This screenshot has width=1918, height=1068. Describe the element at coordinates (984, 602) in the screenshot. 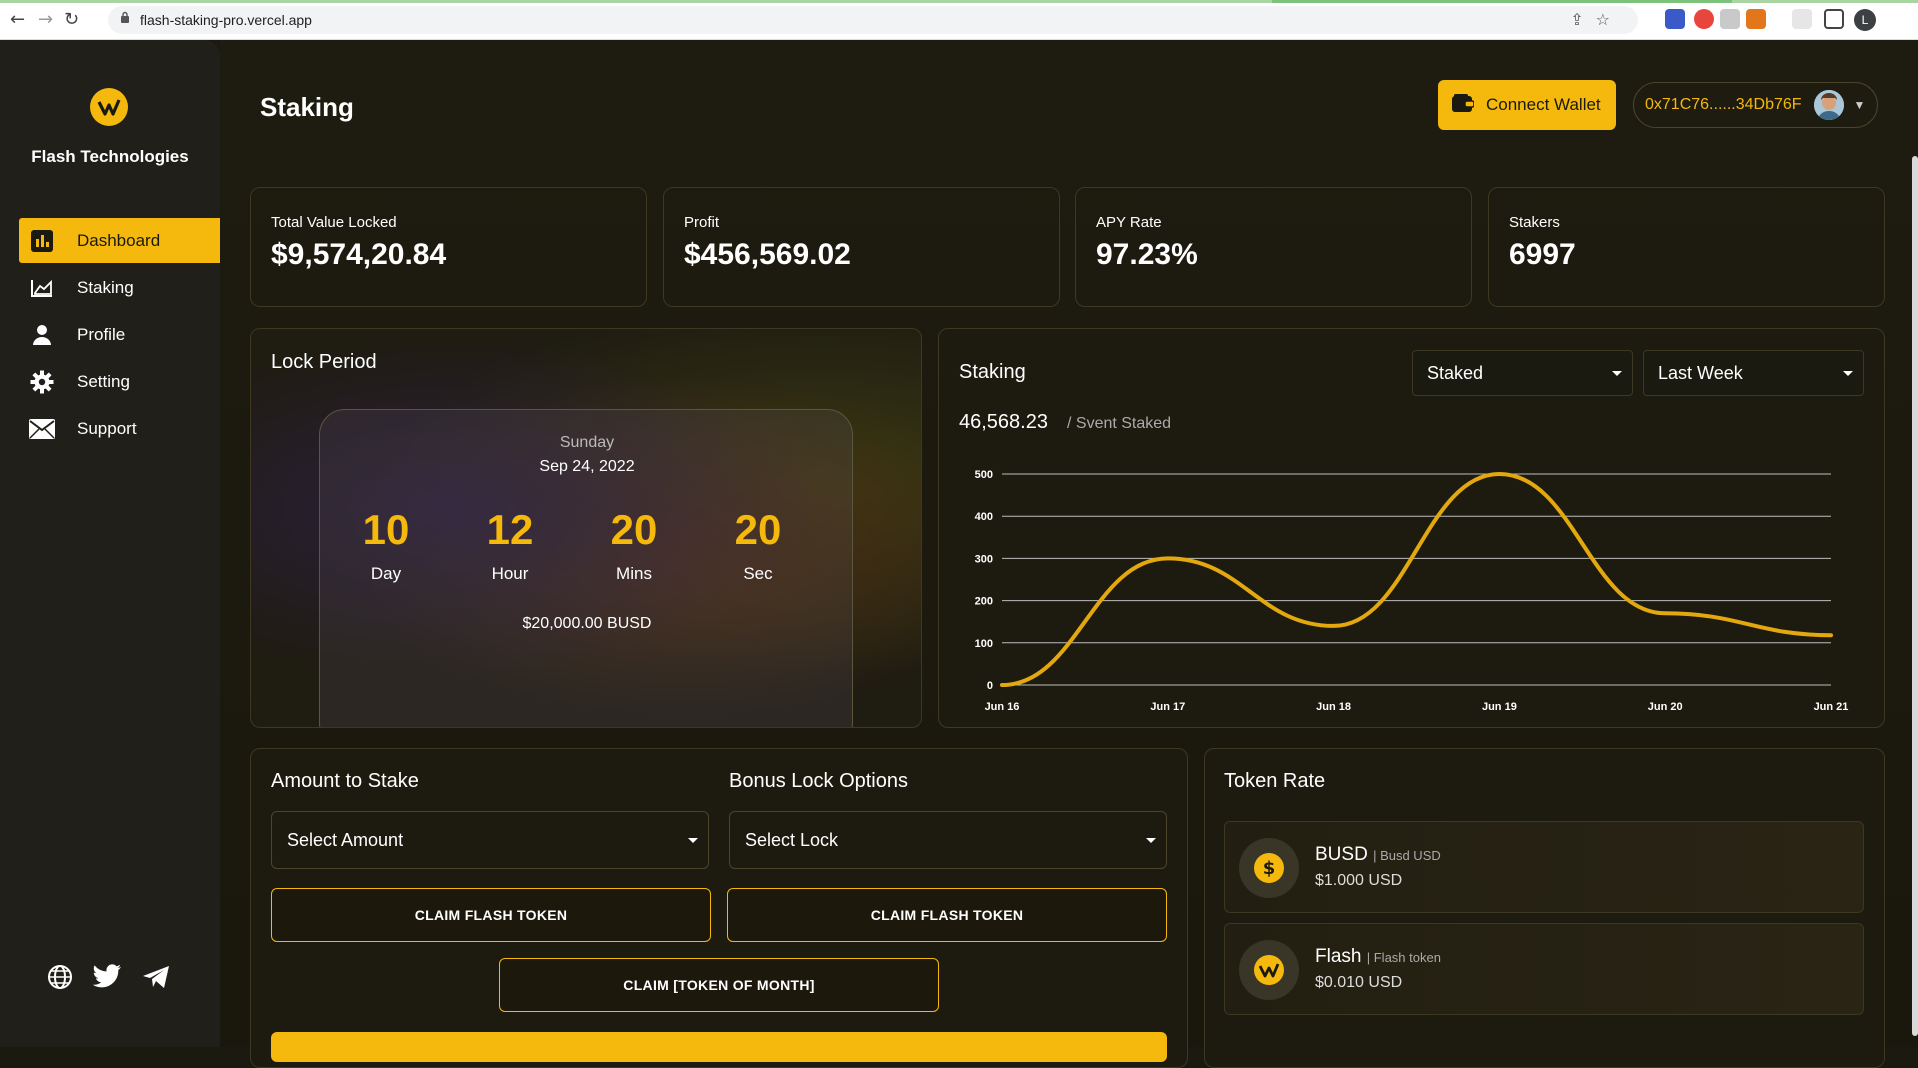

I see `y-tick-label: 200` at that location.